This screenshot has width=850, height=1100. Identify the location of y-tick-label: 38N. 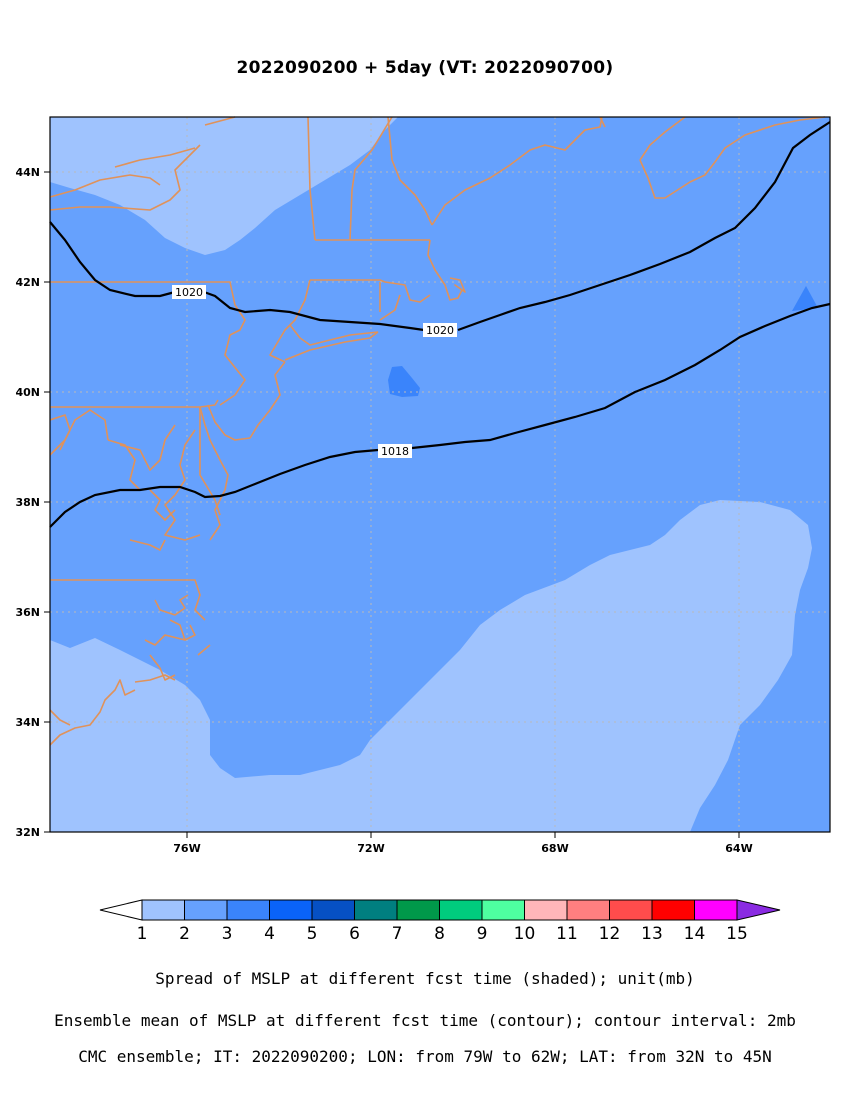
(27, 502).